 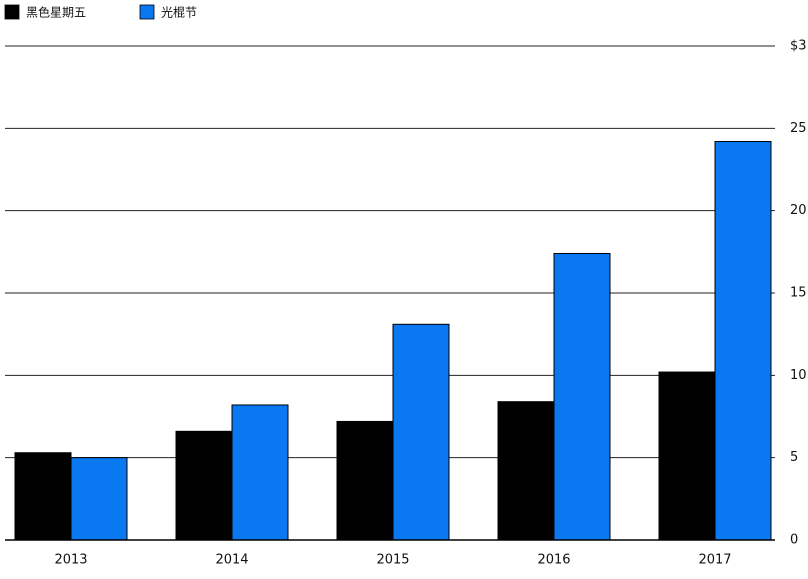 I want to click on x-tick-label: 2016, so click(x=553, y=560).